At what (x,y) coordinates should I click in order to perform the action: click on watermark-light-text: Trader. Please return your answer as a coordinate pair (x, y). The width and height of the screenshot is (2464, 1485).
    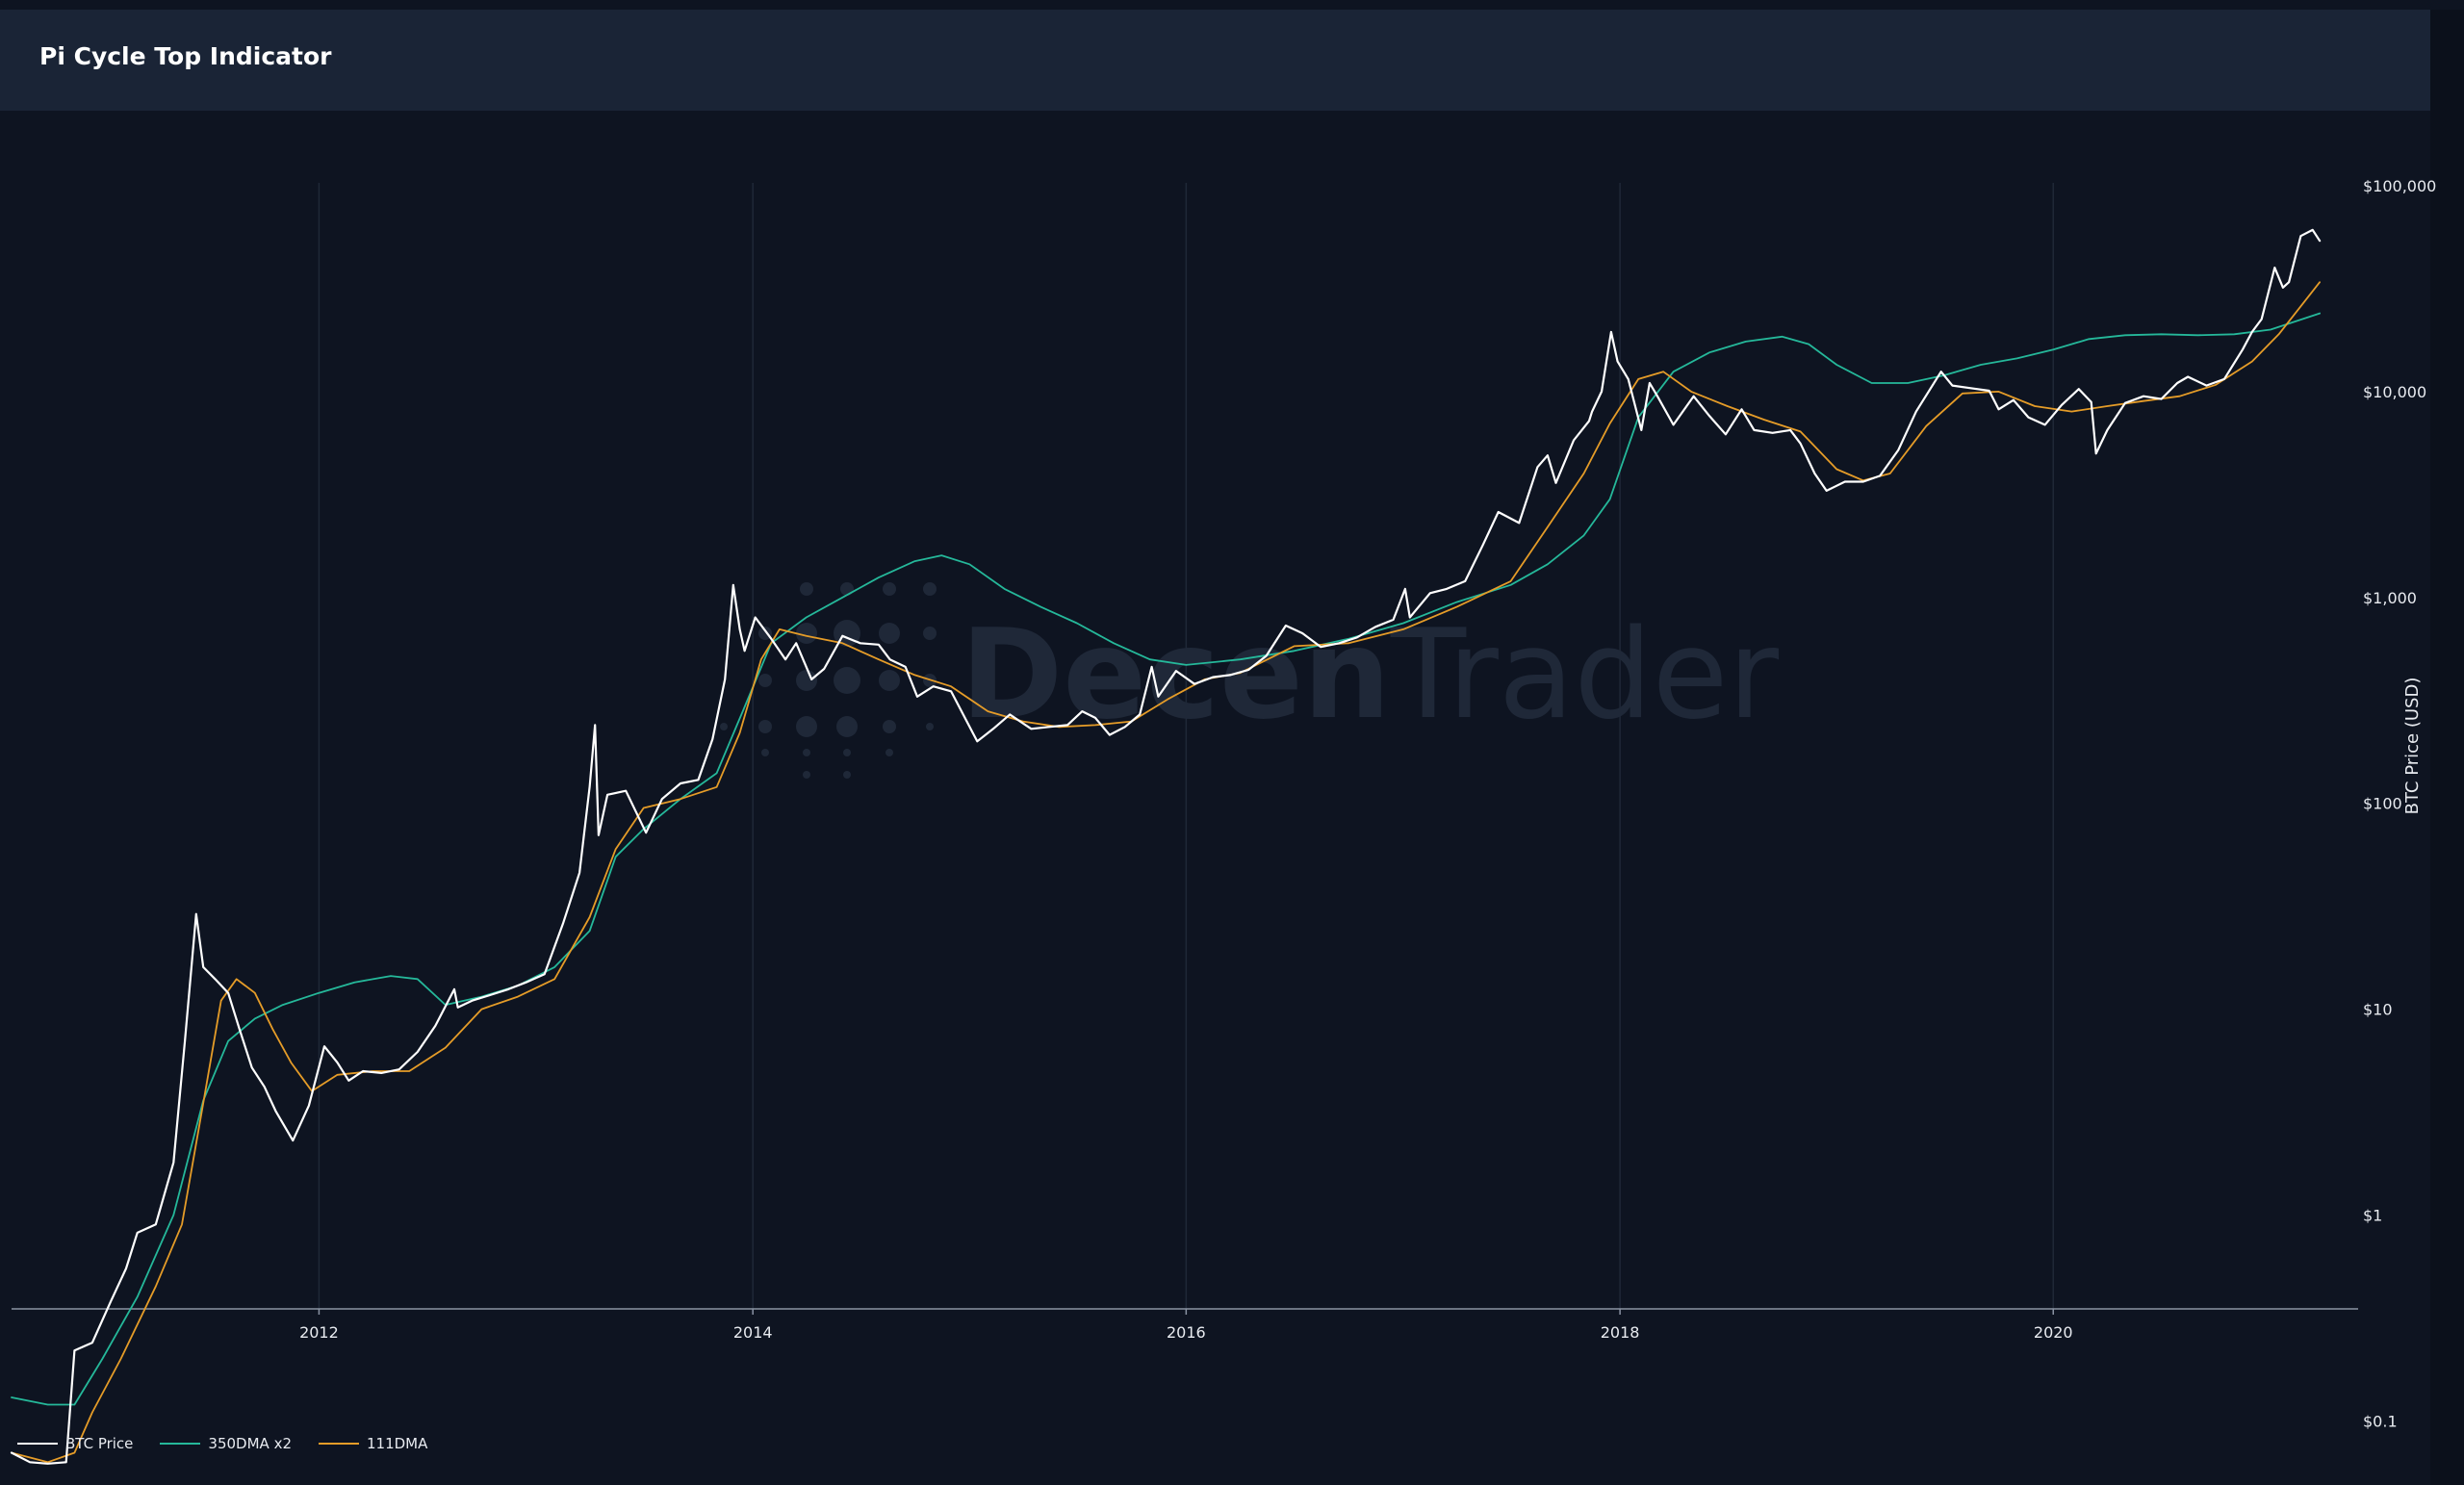
    Looking at the image, I should click on (1584, 675).